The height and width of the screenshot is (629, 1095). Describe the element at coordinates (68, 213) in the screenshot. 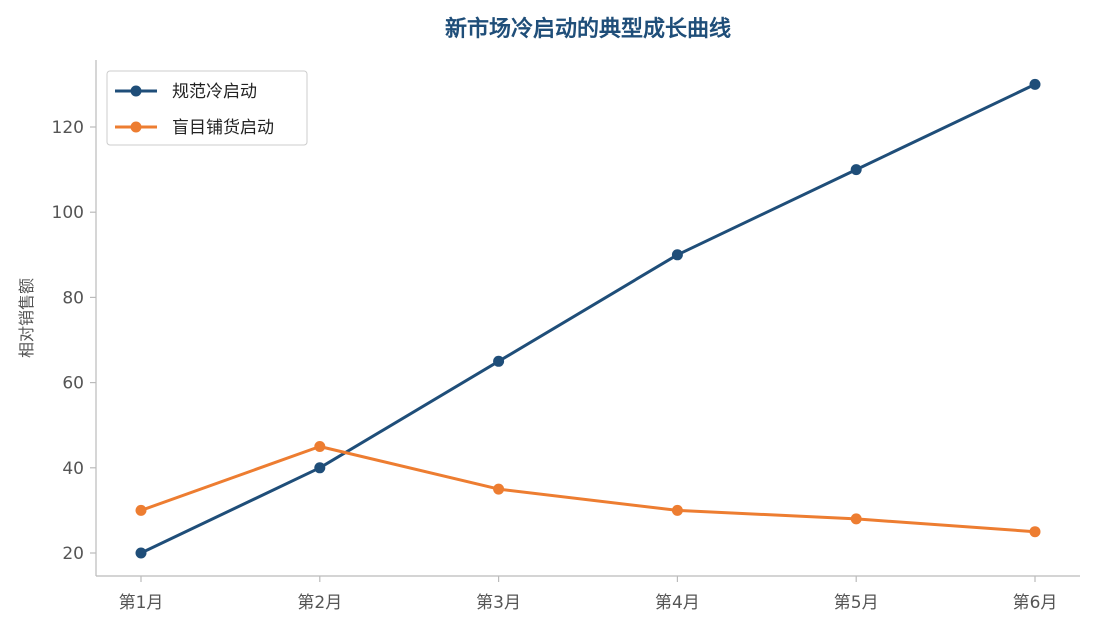

I see `y-tick-label: 100` at that location.